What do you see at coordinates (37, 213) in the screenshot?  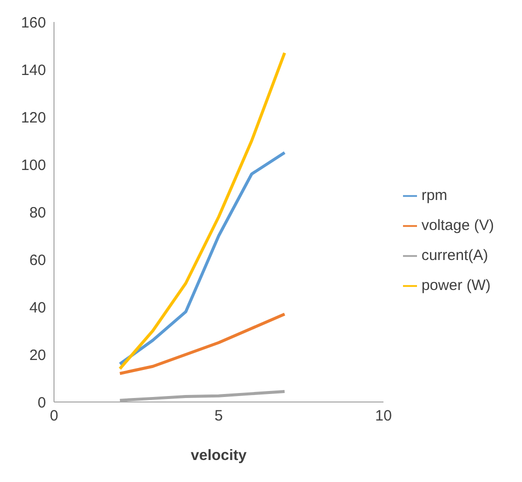 I see `y-tick-label: 80` at bounding box center [37, 213].